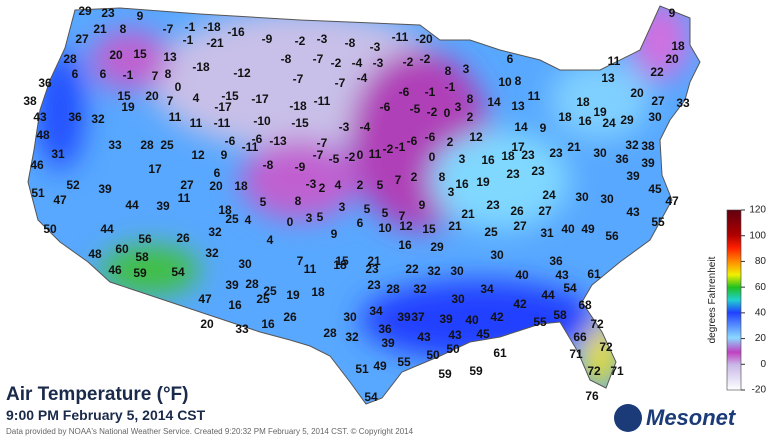 Image resolution: width=770 pixels, height=440 pixels. Describe the element at coordinates (487, 289) in the screenshot. I see `station-temp: 34` at that location.